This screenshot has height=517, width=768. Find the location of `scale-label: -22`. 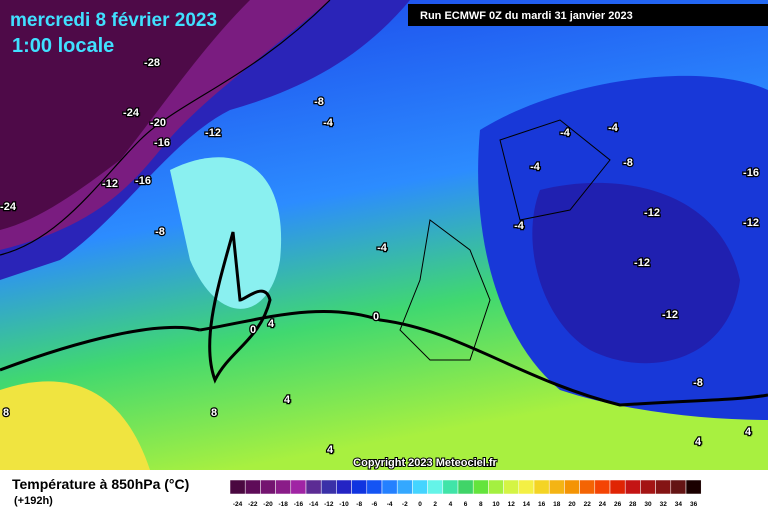

scale-label: -22 is located at coordinates (253, 504).